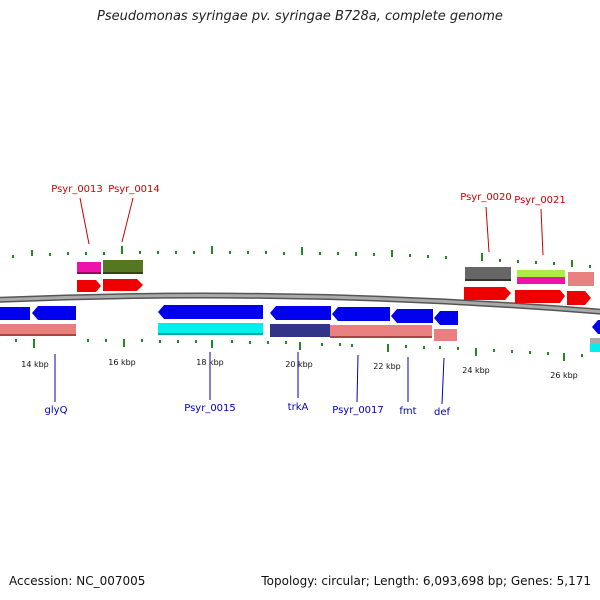 Image resolution: width=600 pixels, height=600 pixels. Describe the element at coordinates (442, 412) in the screenshot. I see `gene-label-def: def` at that location.